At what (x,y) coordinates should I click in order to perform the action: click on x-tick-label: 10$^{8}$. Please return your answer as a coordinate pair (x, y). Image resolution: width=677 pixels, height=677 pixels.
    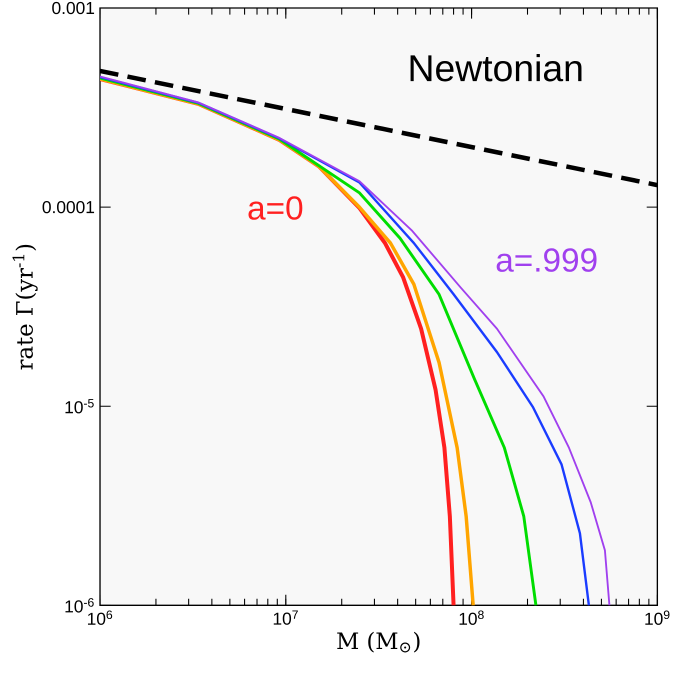
    Looking at the image, I should click on (472, 617).